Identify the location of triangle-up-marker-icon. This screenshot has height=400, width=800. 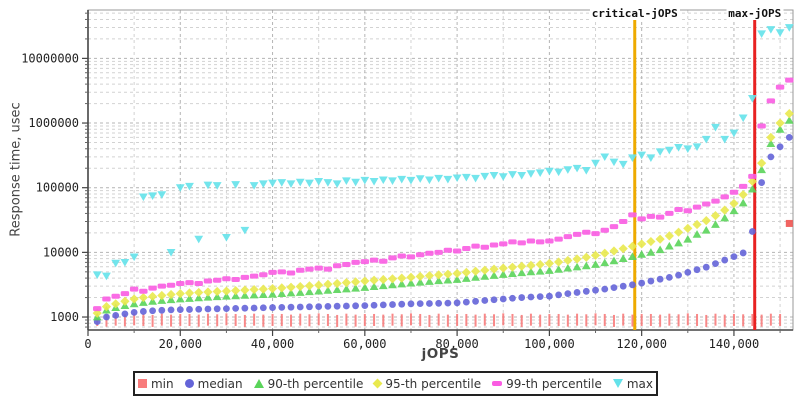
(258, 383).